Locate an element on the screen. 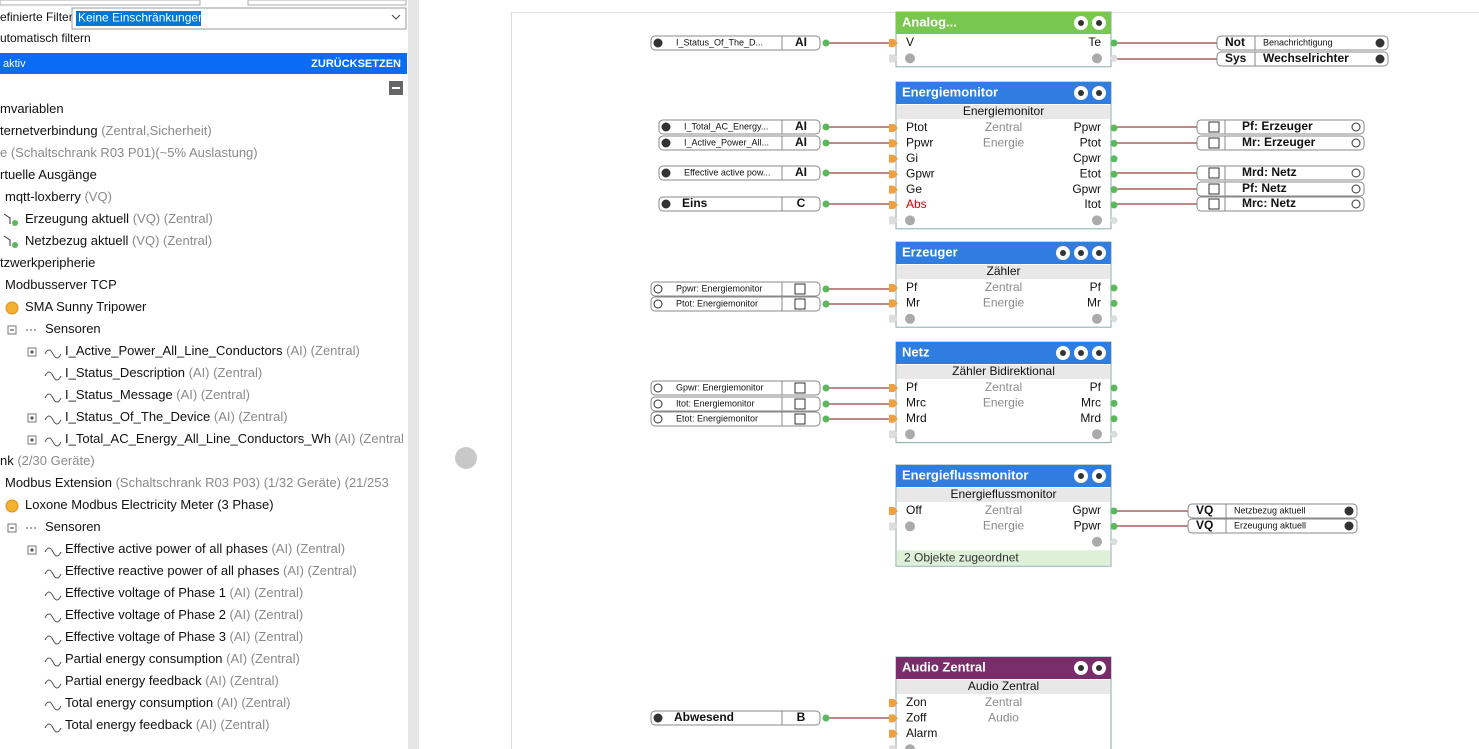 The width and height of the screenshot is (1479, 749). ref-name: Pf: Erzeuger is located at coordinates (1277, 126).